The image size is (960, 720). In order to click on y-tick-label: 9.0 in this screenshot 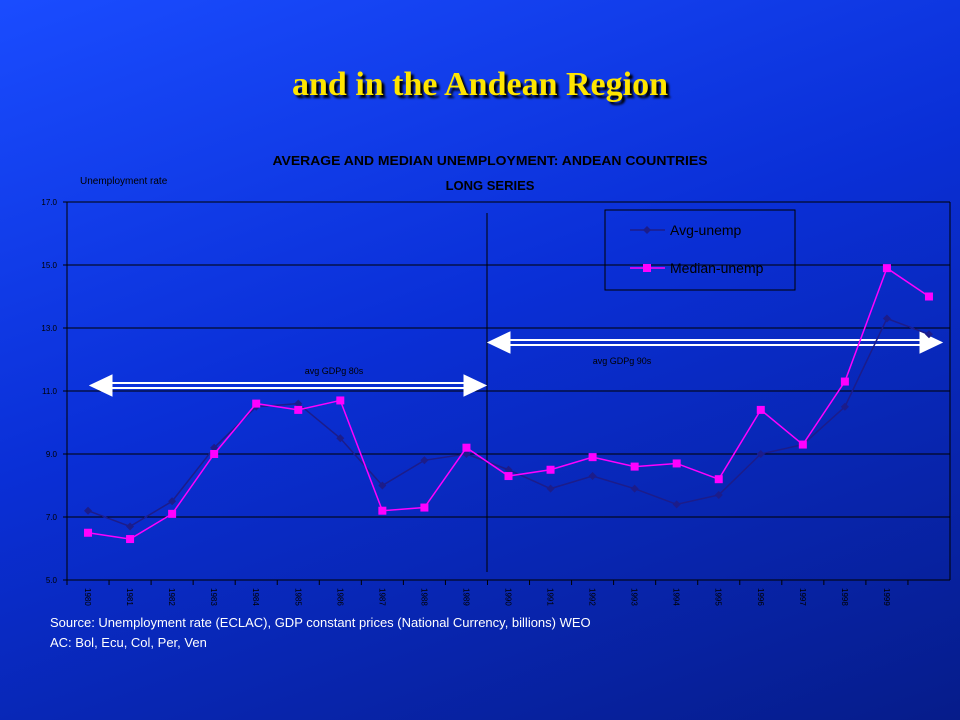, I will do `click(52, 454)`.